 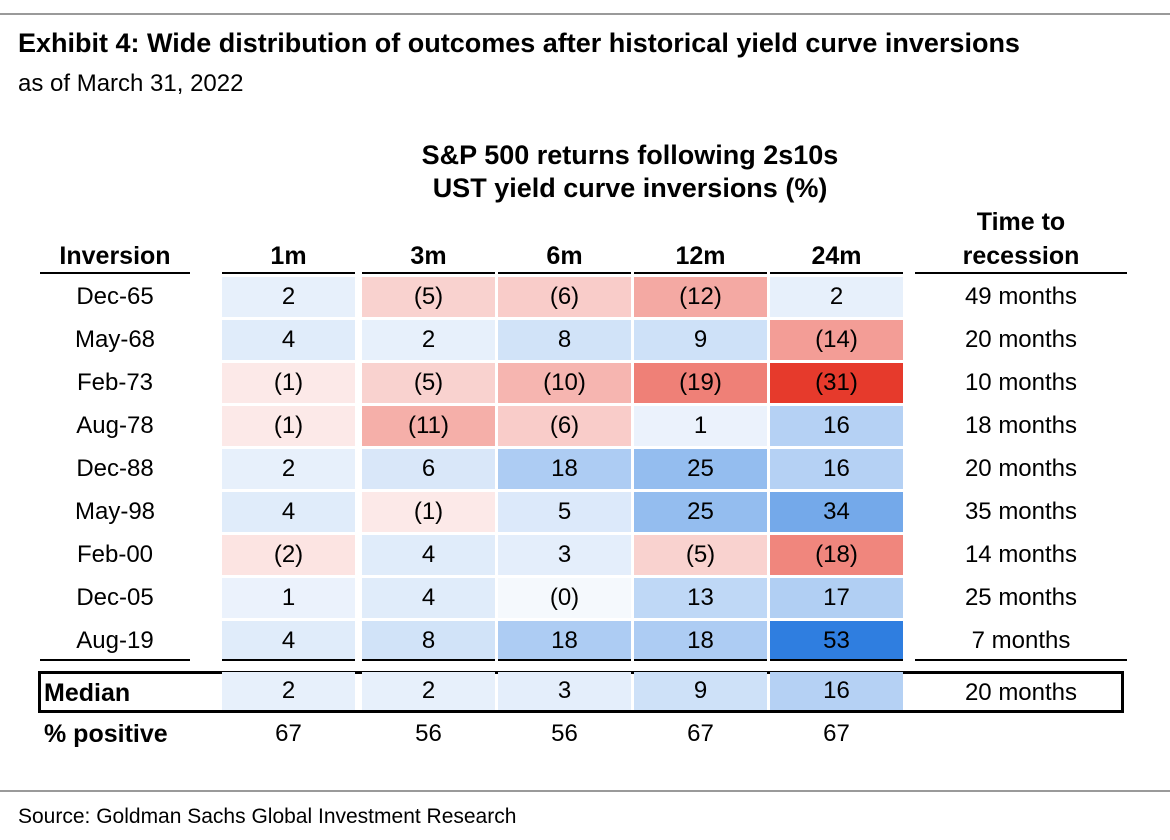 What do you see at coordinates (106, 733) in the screenshot?
I see `percent-positive-label: % positive` at bounding box center [106, 733].